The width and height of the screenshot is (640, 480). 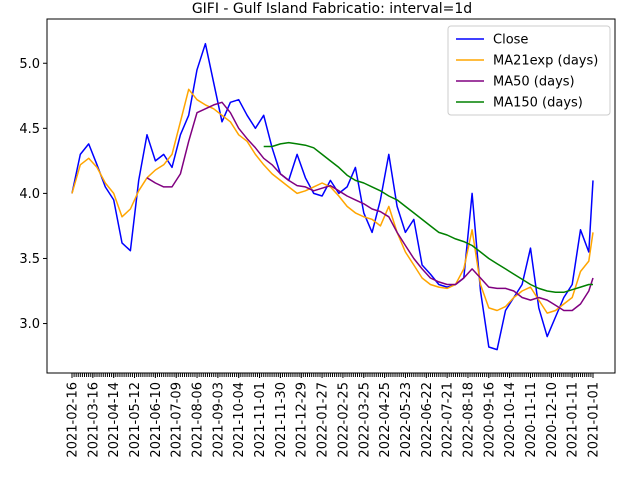 I want to click on x-tick-label: 2021-11-30, so click(x=281, y=420).